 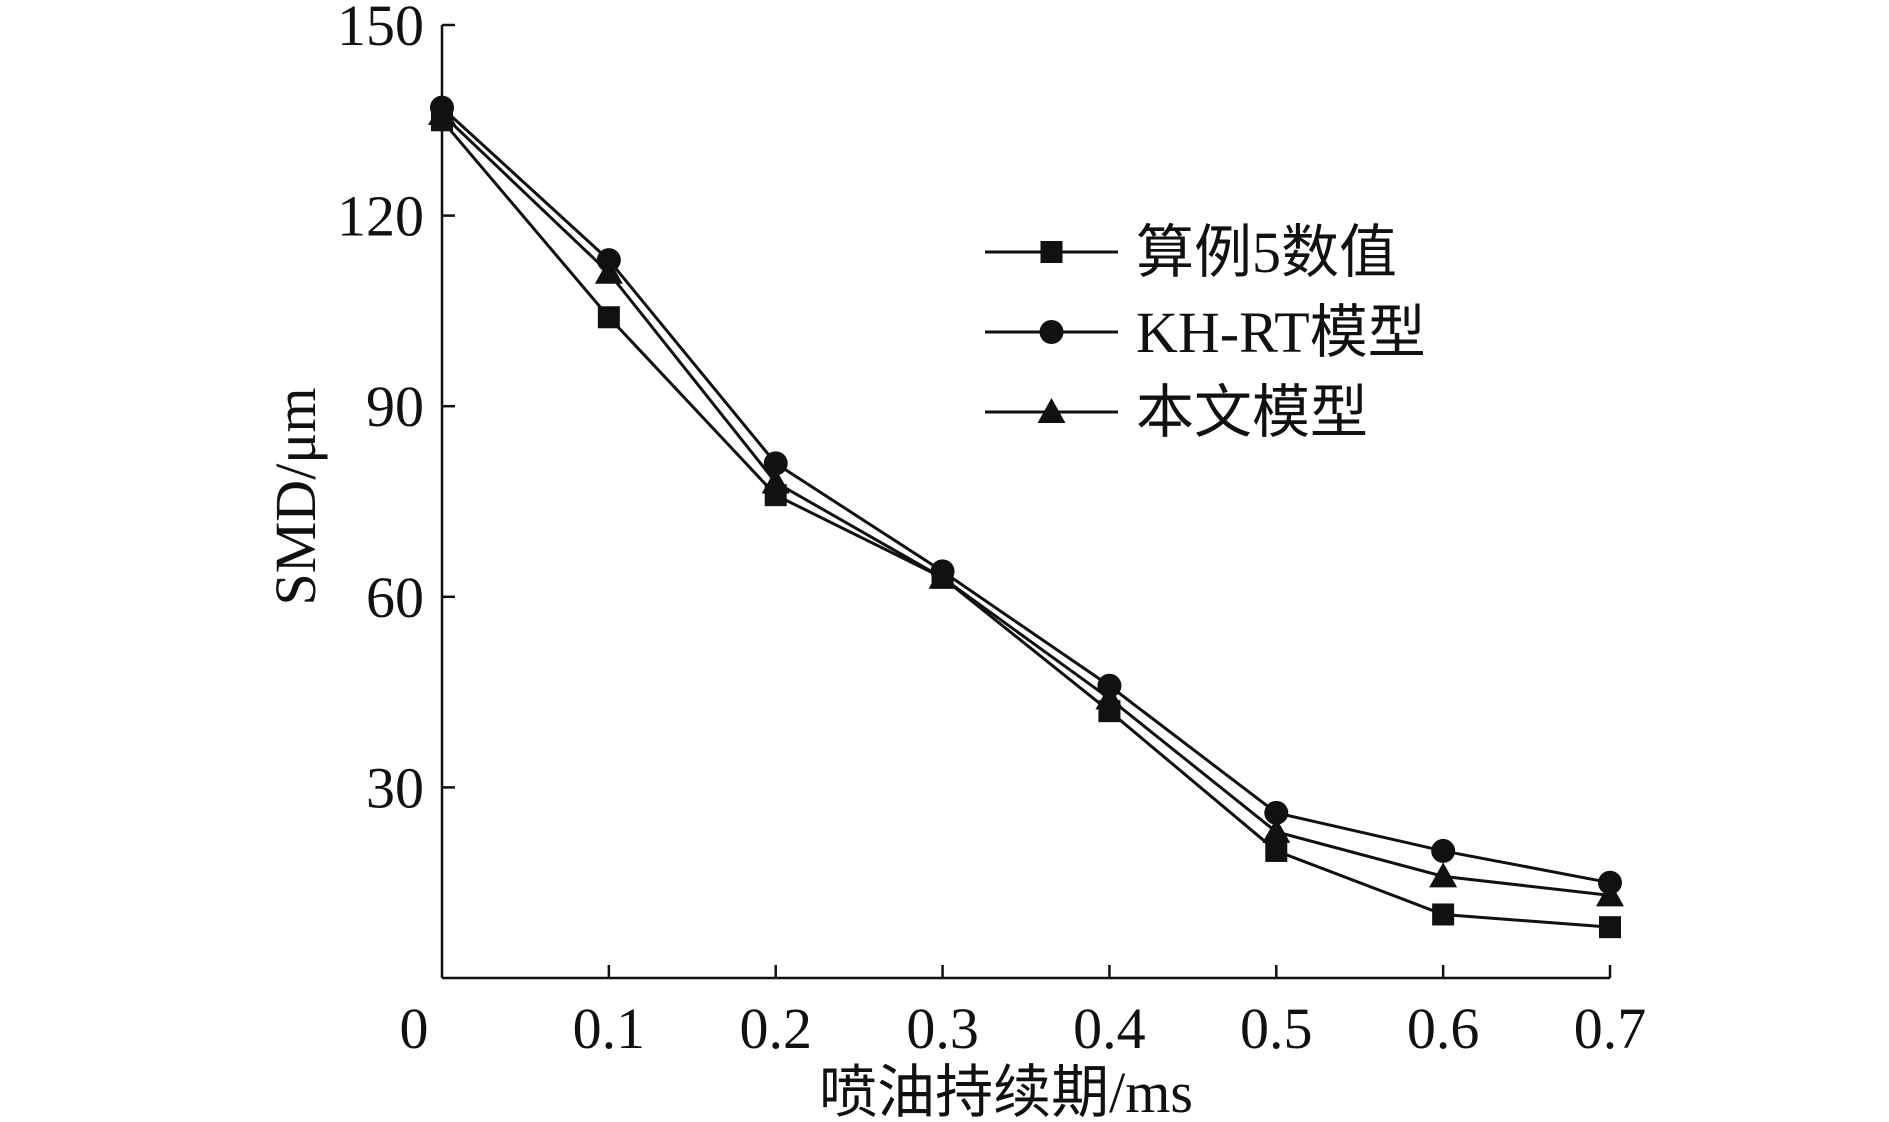 I want to click on legend-label: 算例5数值, so click(x=1266, y=252).